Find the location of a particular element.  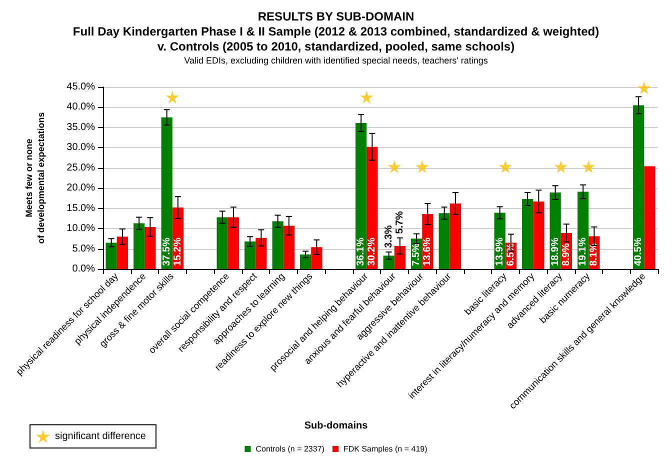

legend-label: significant difference is located at coordinates (100, 436).